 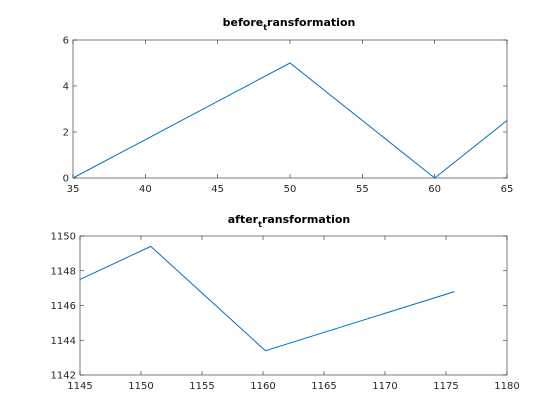 What do you see at coordinates (311, 22) in the screenshot?
I see `title-rest-before: ransformation` at bounding box center [311, 22].